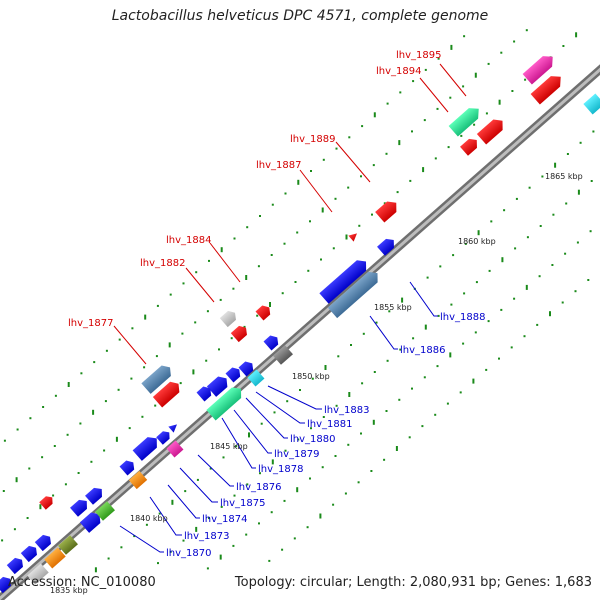  I want to click on gene-label: lhv_1894, so click(398, 71).